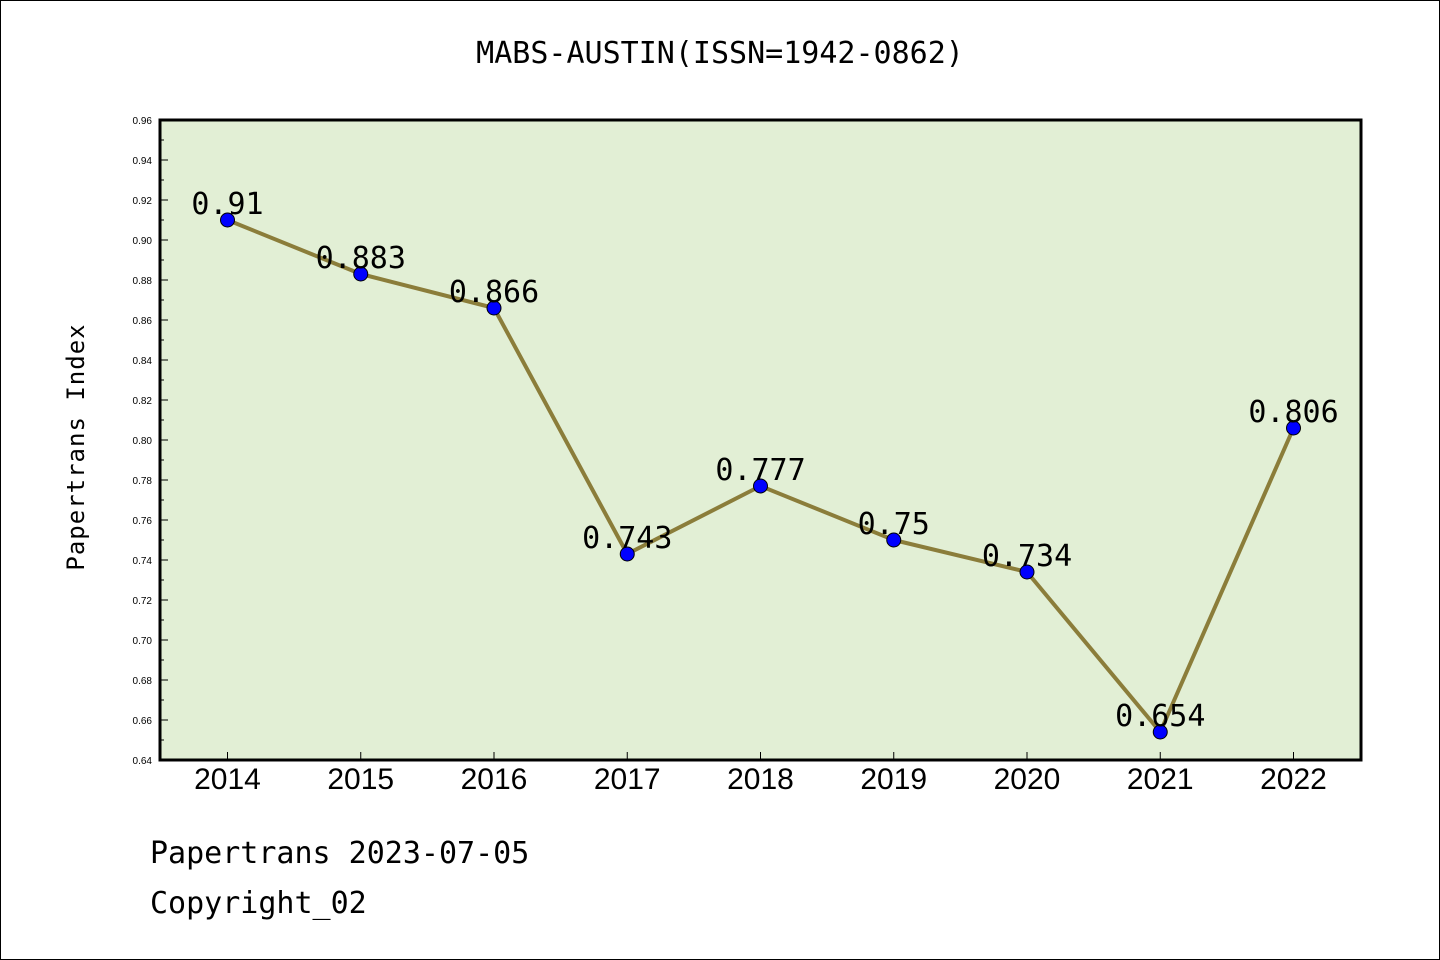  What do you see at coordinates (893, 779) in the screenshot?
I see `x-tick-label: 2019` at bounding box center [893, 779].